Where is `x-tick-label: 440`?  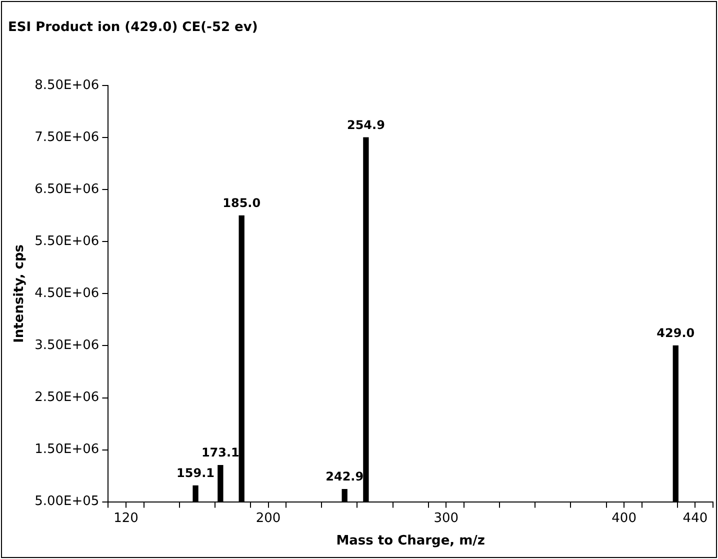 x-tick-label: 440 is located at coordinates (695, 518).